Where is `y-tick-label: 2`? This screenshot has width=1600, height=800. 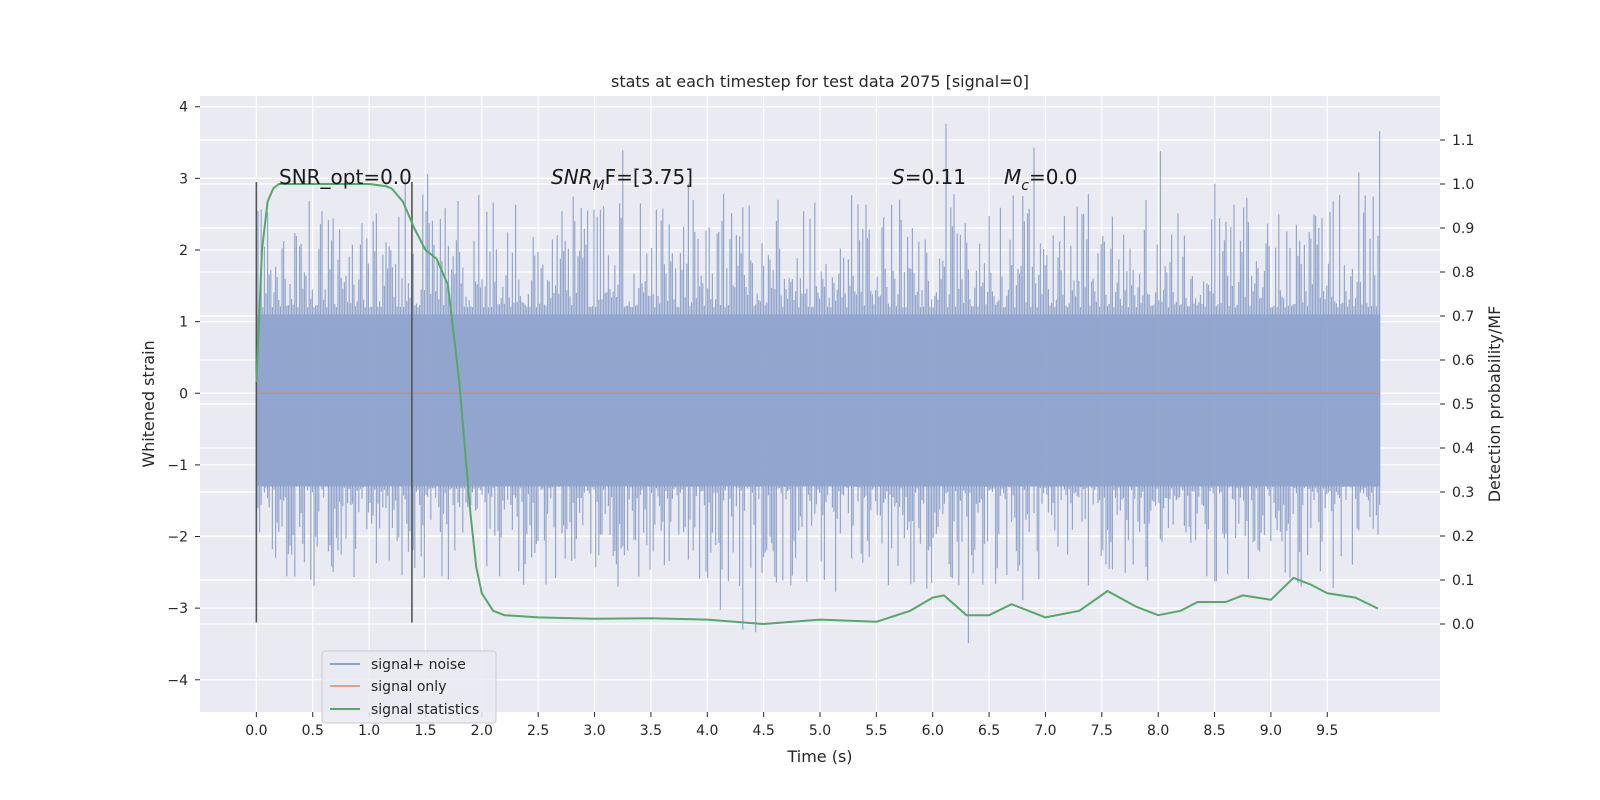 y-tick-label: 2 is located at coordinates (183, 251).